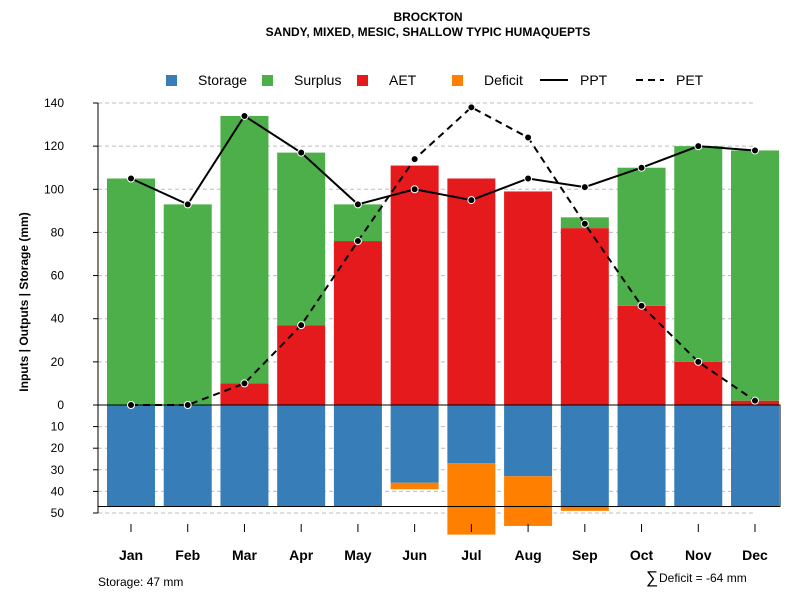 The width and height of the screenshot is (800, 600). Describe the element at coordinates (357, 555) in the screenshot. I see `x-tick-label: May` at that location.